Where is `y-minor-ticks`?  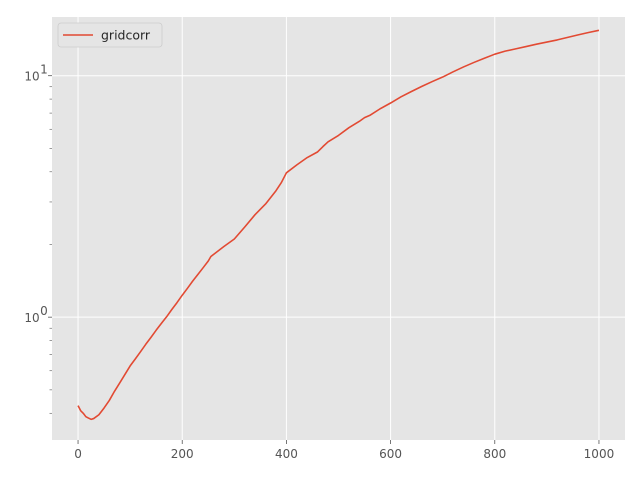 y-minor-ticks is located at coordinates (50, 250).